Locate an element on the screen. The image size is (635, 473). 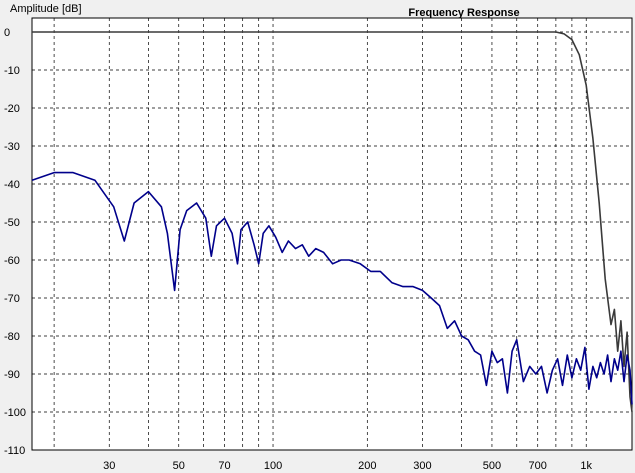
y-tick-label: -80 is located at coordinates (12, 337).